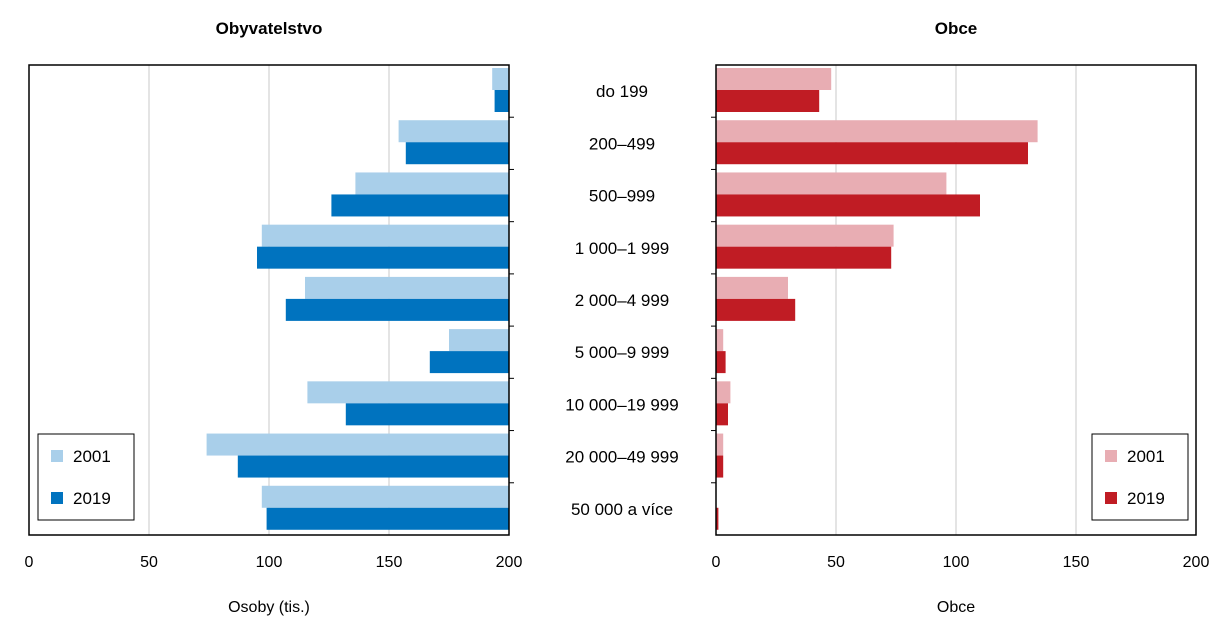 This screenshot has width=1213, height=617. What do you see at coordinates (956, 607) in the screenshot?
I see `x-axis-label: Obce` at bounding box center [956, 607].